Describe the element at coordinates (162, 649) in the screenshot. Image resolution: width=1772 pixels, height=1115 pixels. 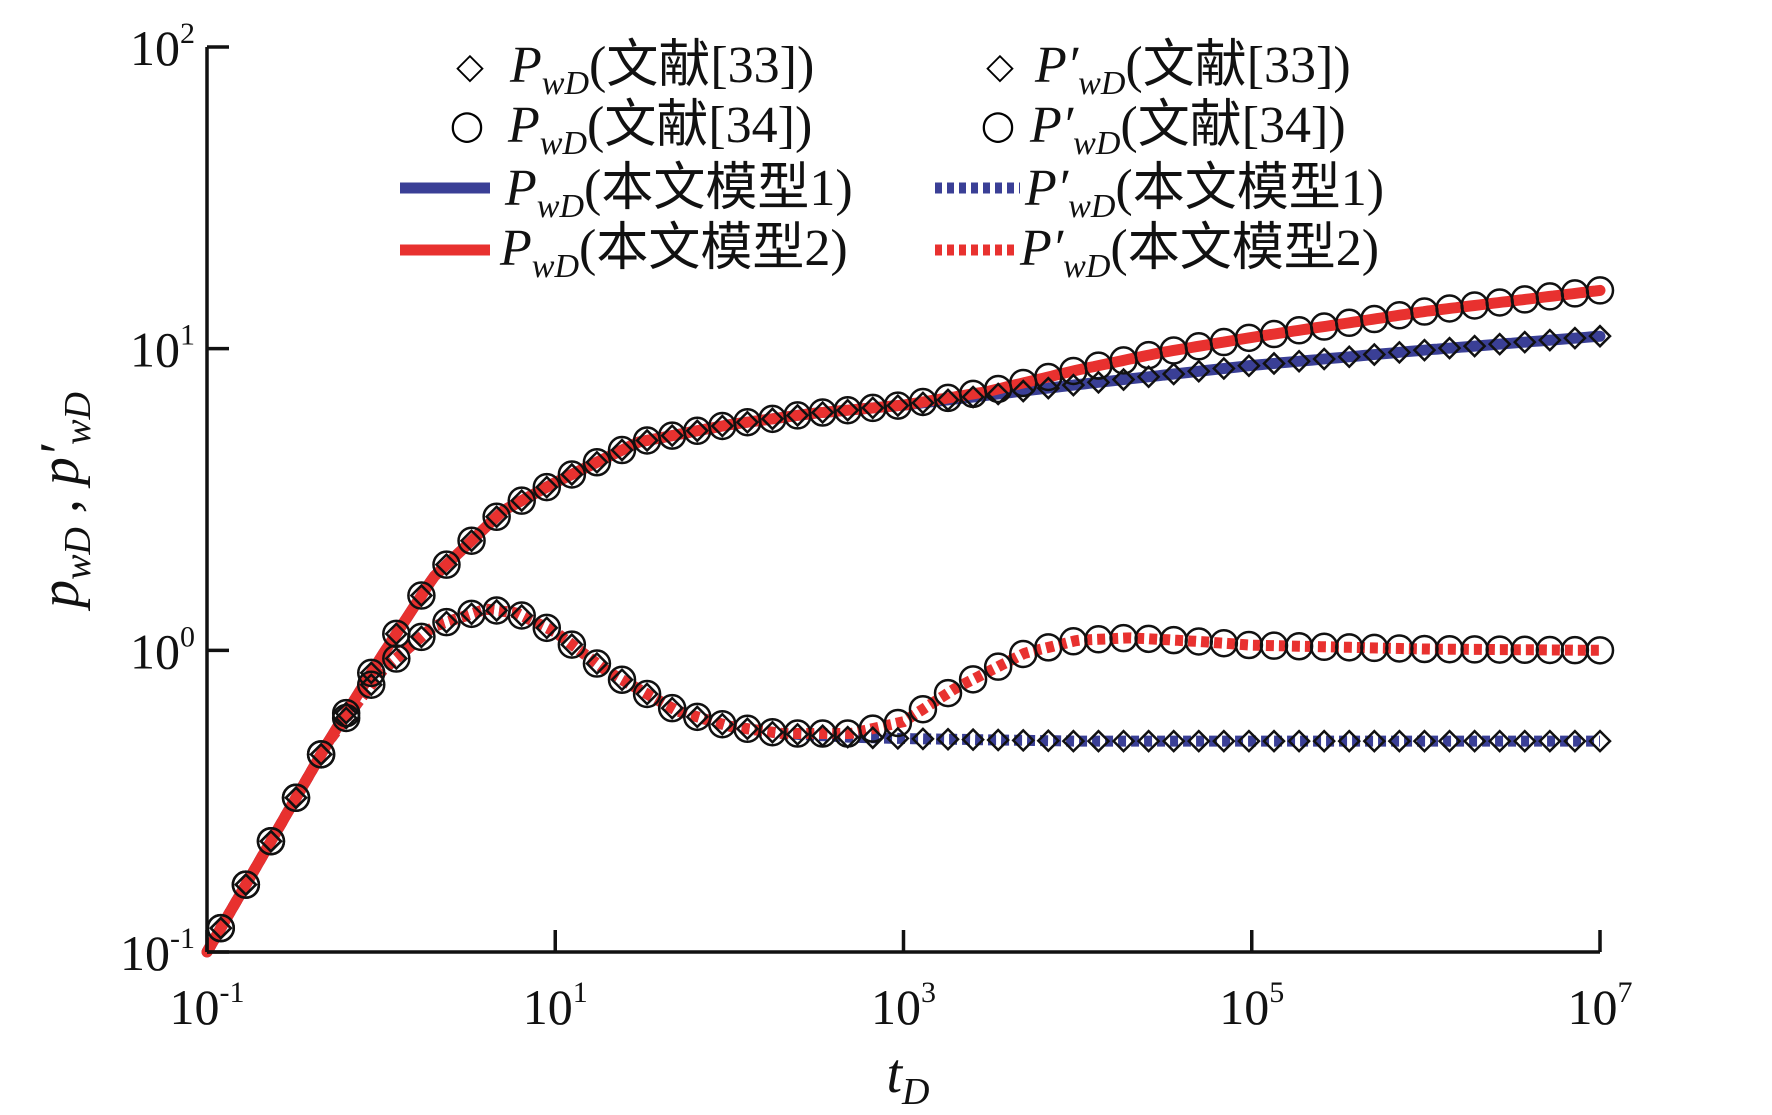
I see `y-tick-label: 10⁰` at that location.